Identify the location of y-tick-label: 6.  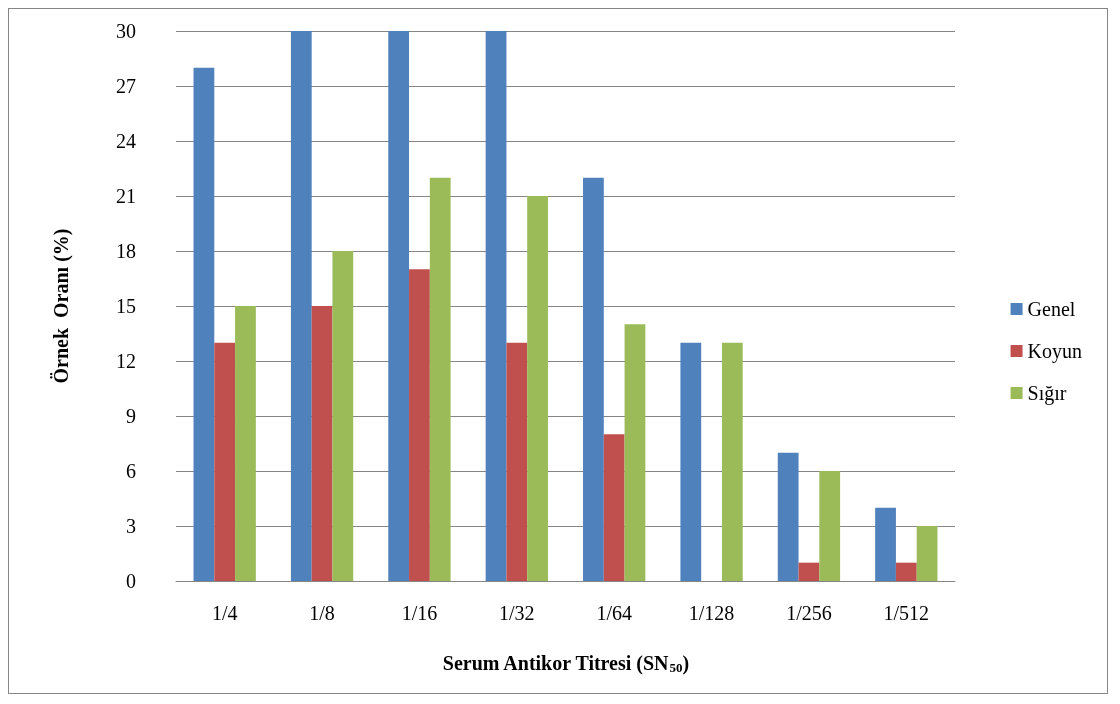
(131, 471).